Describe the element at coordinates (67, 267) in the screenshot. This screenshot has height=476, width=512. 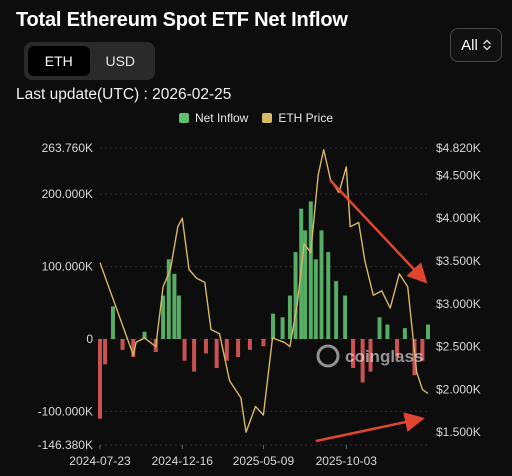
I see `y-left-tick-label: 100.000K` at that location.